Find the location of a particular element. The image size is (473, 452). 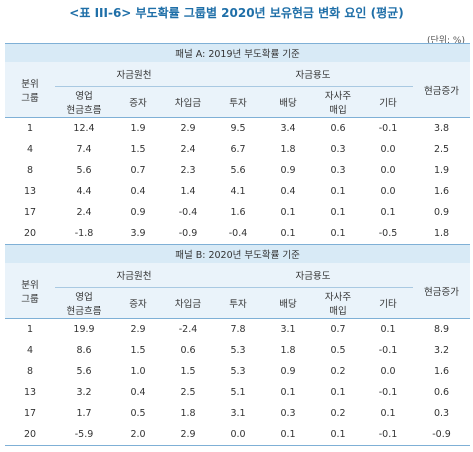

table-cell: -1.8 is located at coordinates (84, 234).